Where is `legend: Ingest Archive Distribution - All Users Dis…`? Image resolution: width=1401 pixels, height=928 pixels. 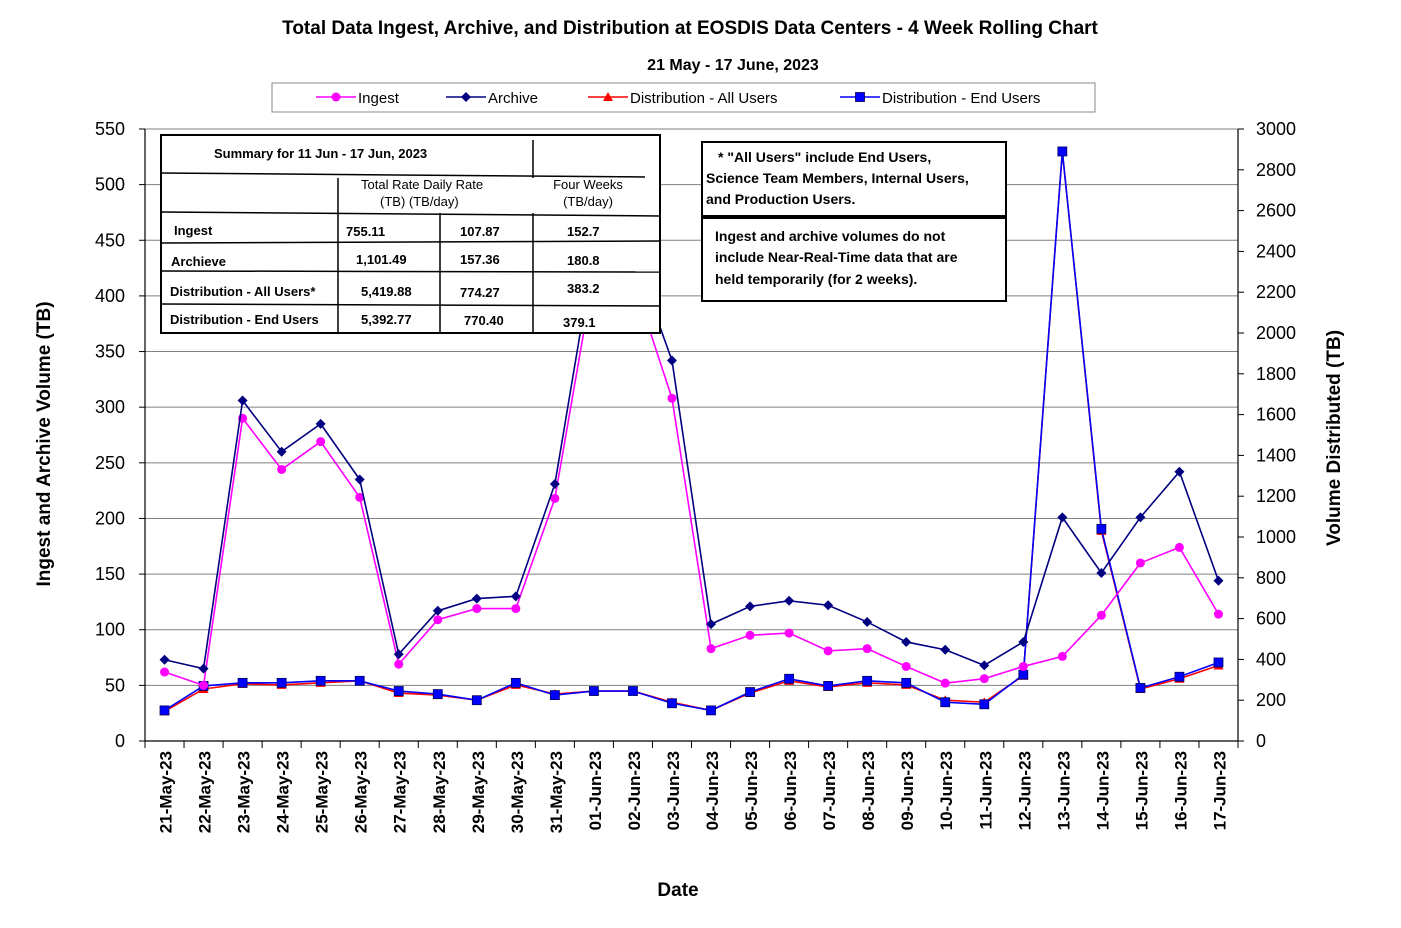
legend: Ingest Archive Distribution - All Users Dis… is located at coordinates (683, 97).